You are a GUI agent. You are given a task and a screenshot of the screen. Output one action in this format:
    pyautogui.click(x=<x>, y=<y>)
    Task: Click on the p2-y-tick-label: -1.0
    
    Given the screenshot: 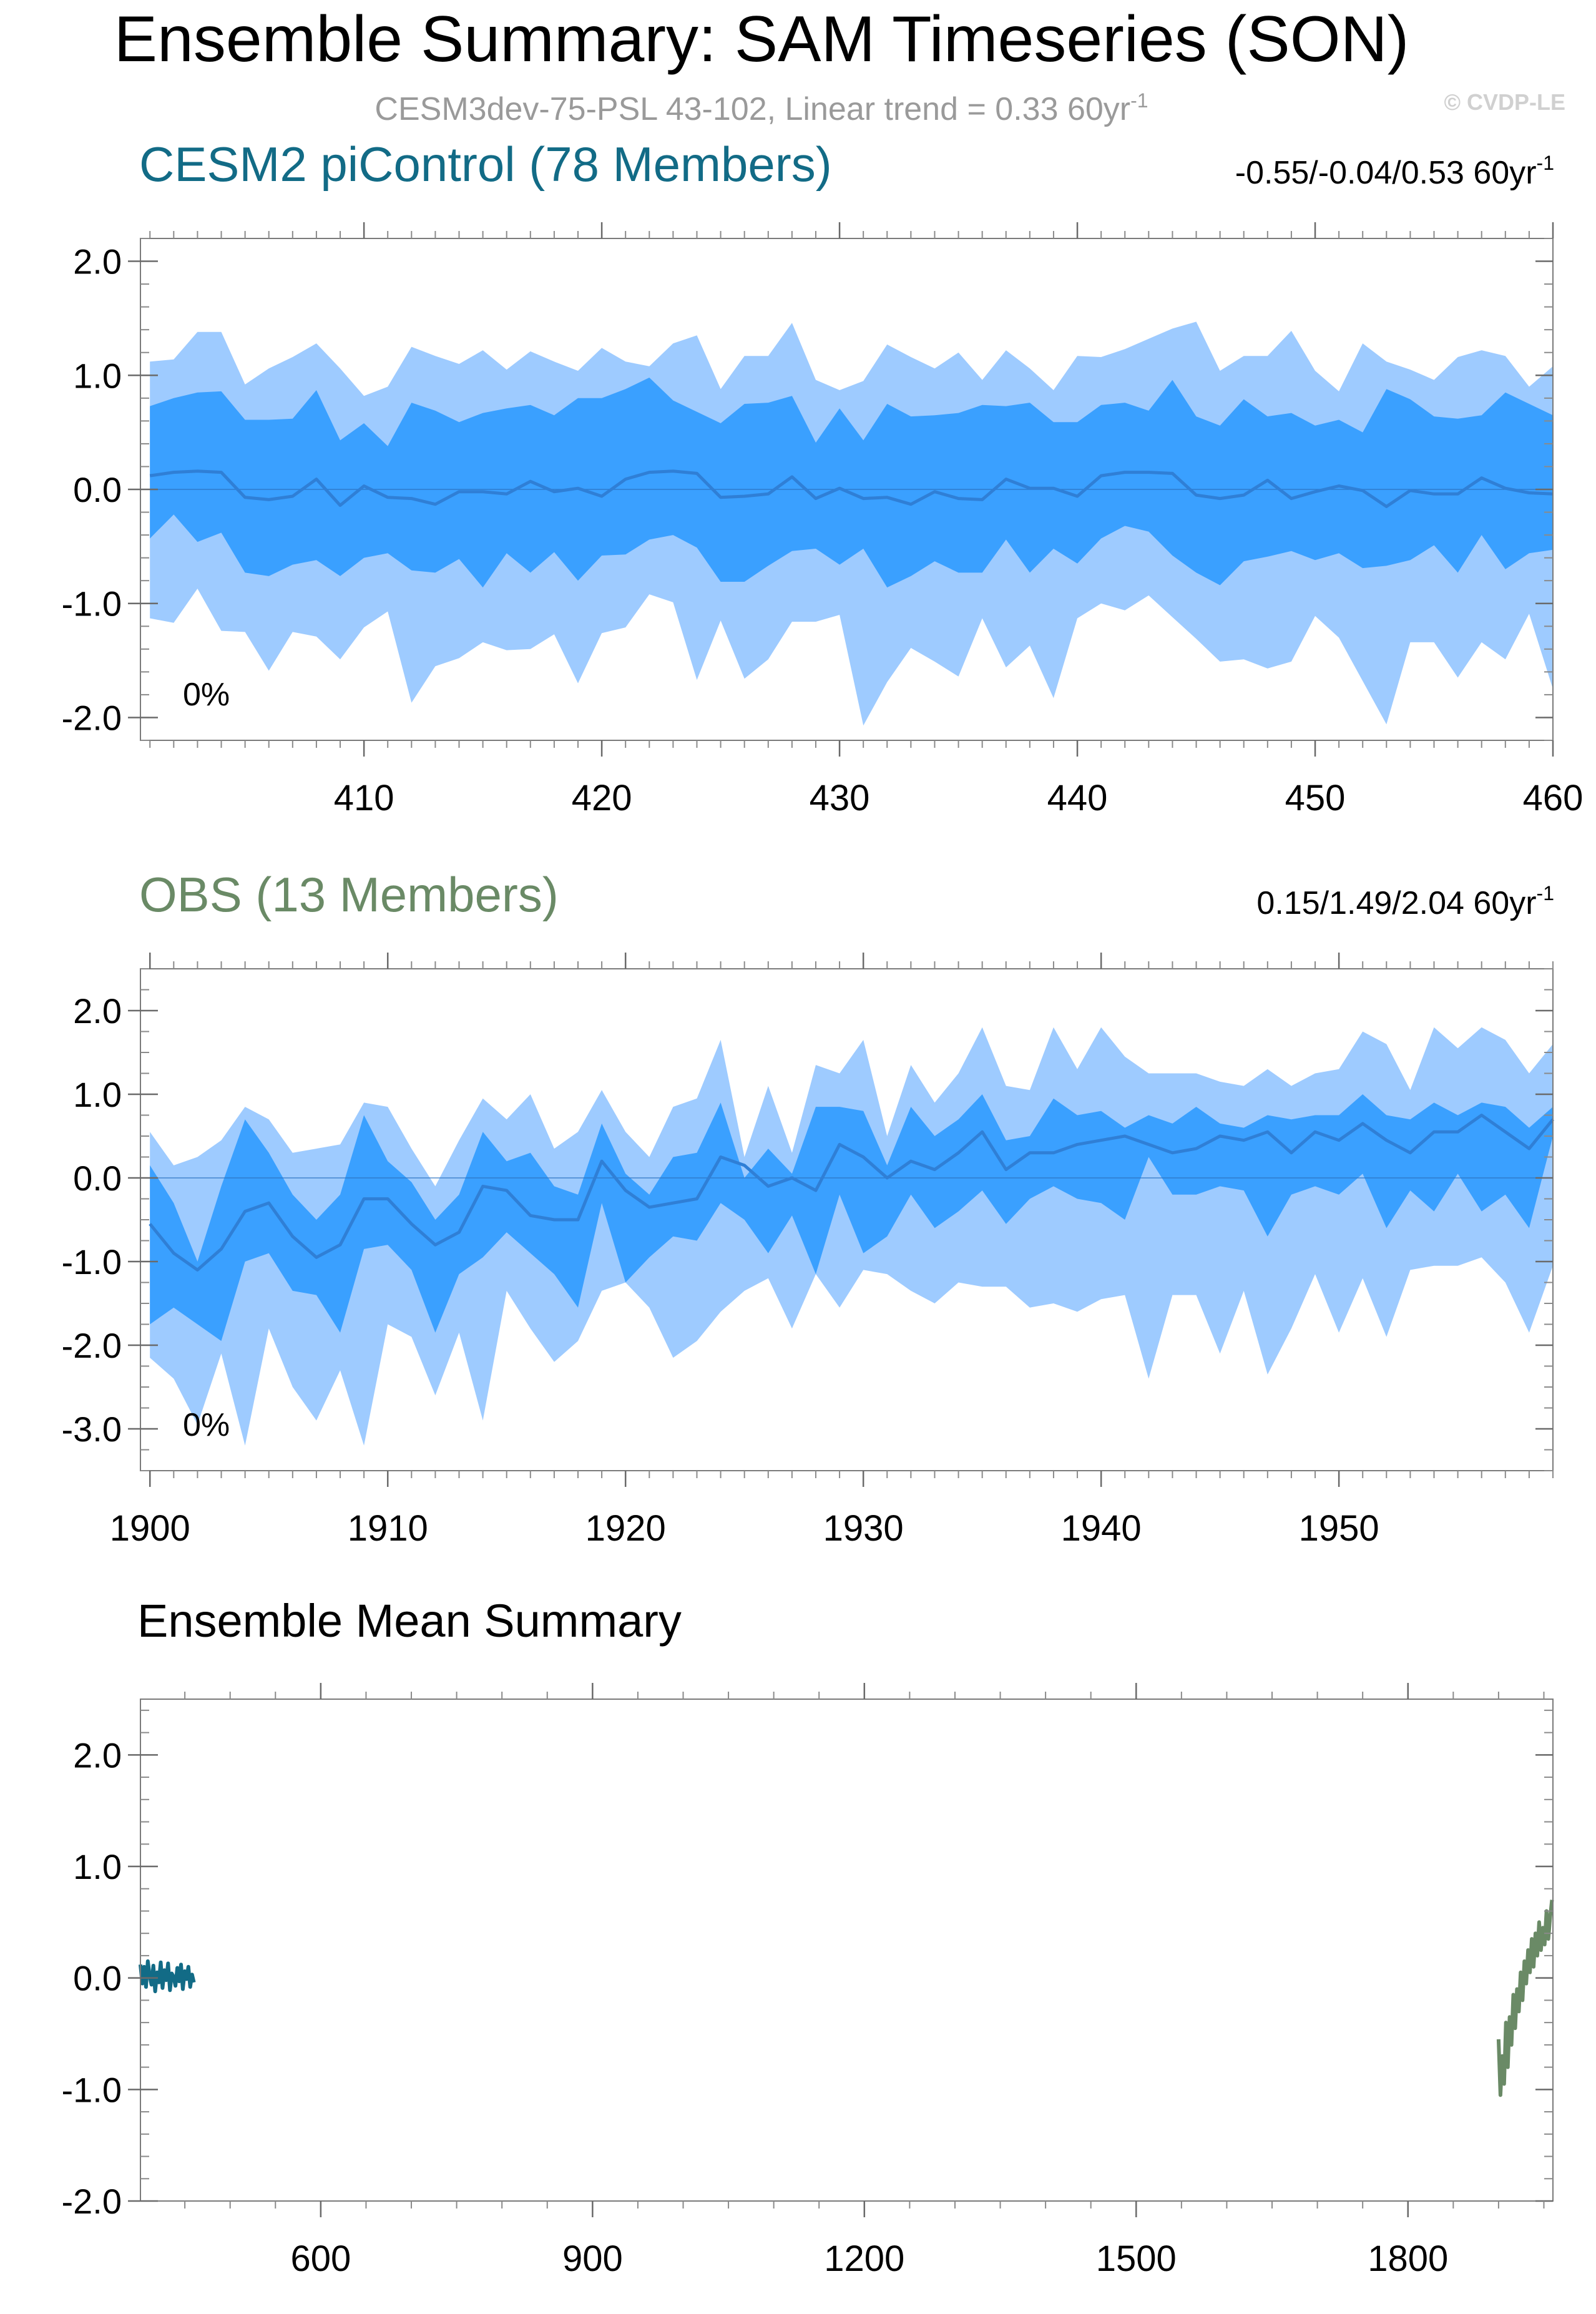 What is the action you would take?
    pyautogui.click(x=92, y=1262)
    